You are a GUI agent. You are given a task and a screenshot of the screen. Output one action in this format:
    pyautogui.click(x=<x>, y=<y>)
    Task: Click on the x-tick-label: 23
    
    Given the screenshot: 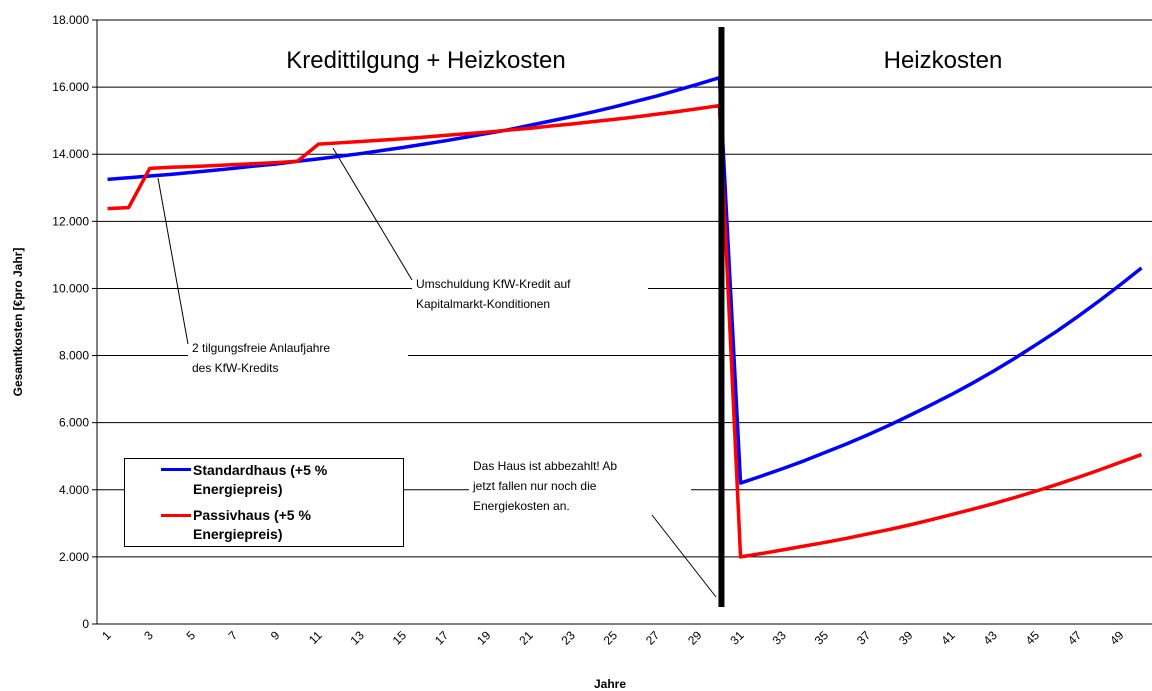 What is the action you would take?
    pyautogui.click(x=569, y=638)
    